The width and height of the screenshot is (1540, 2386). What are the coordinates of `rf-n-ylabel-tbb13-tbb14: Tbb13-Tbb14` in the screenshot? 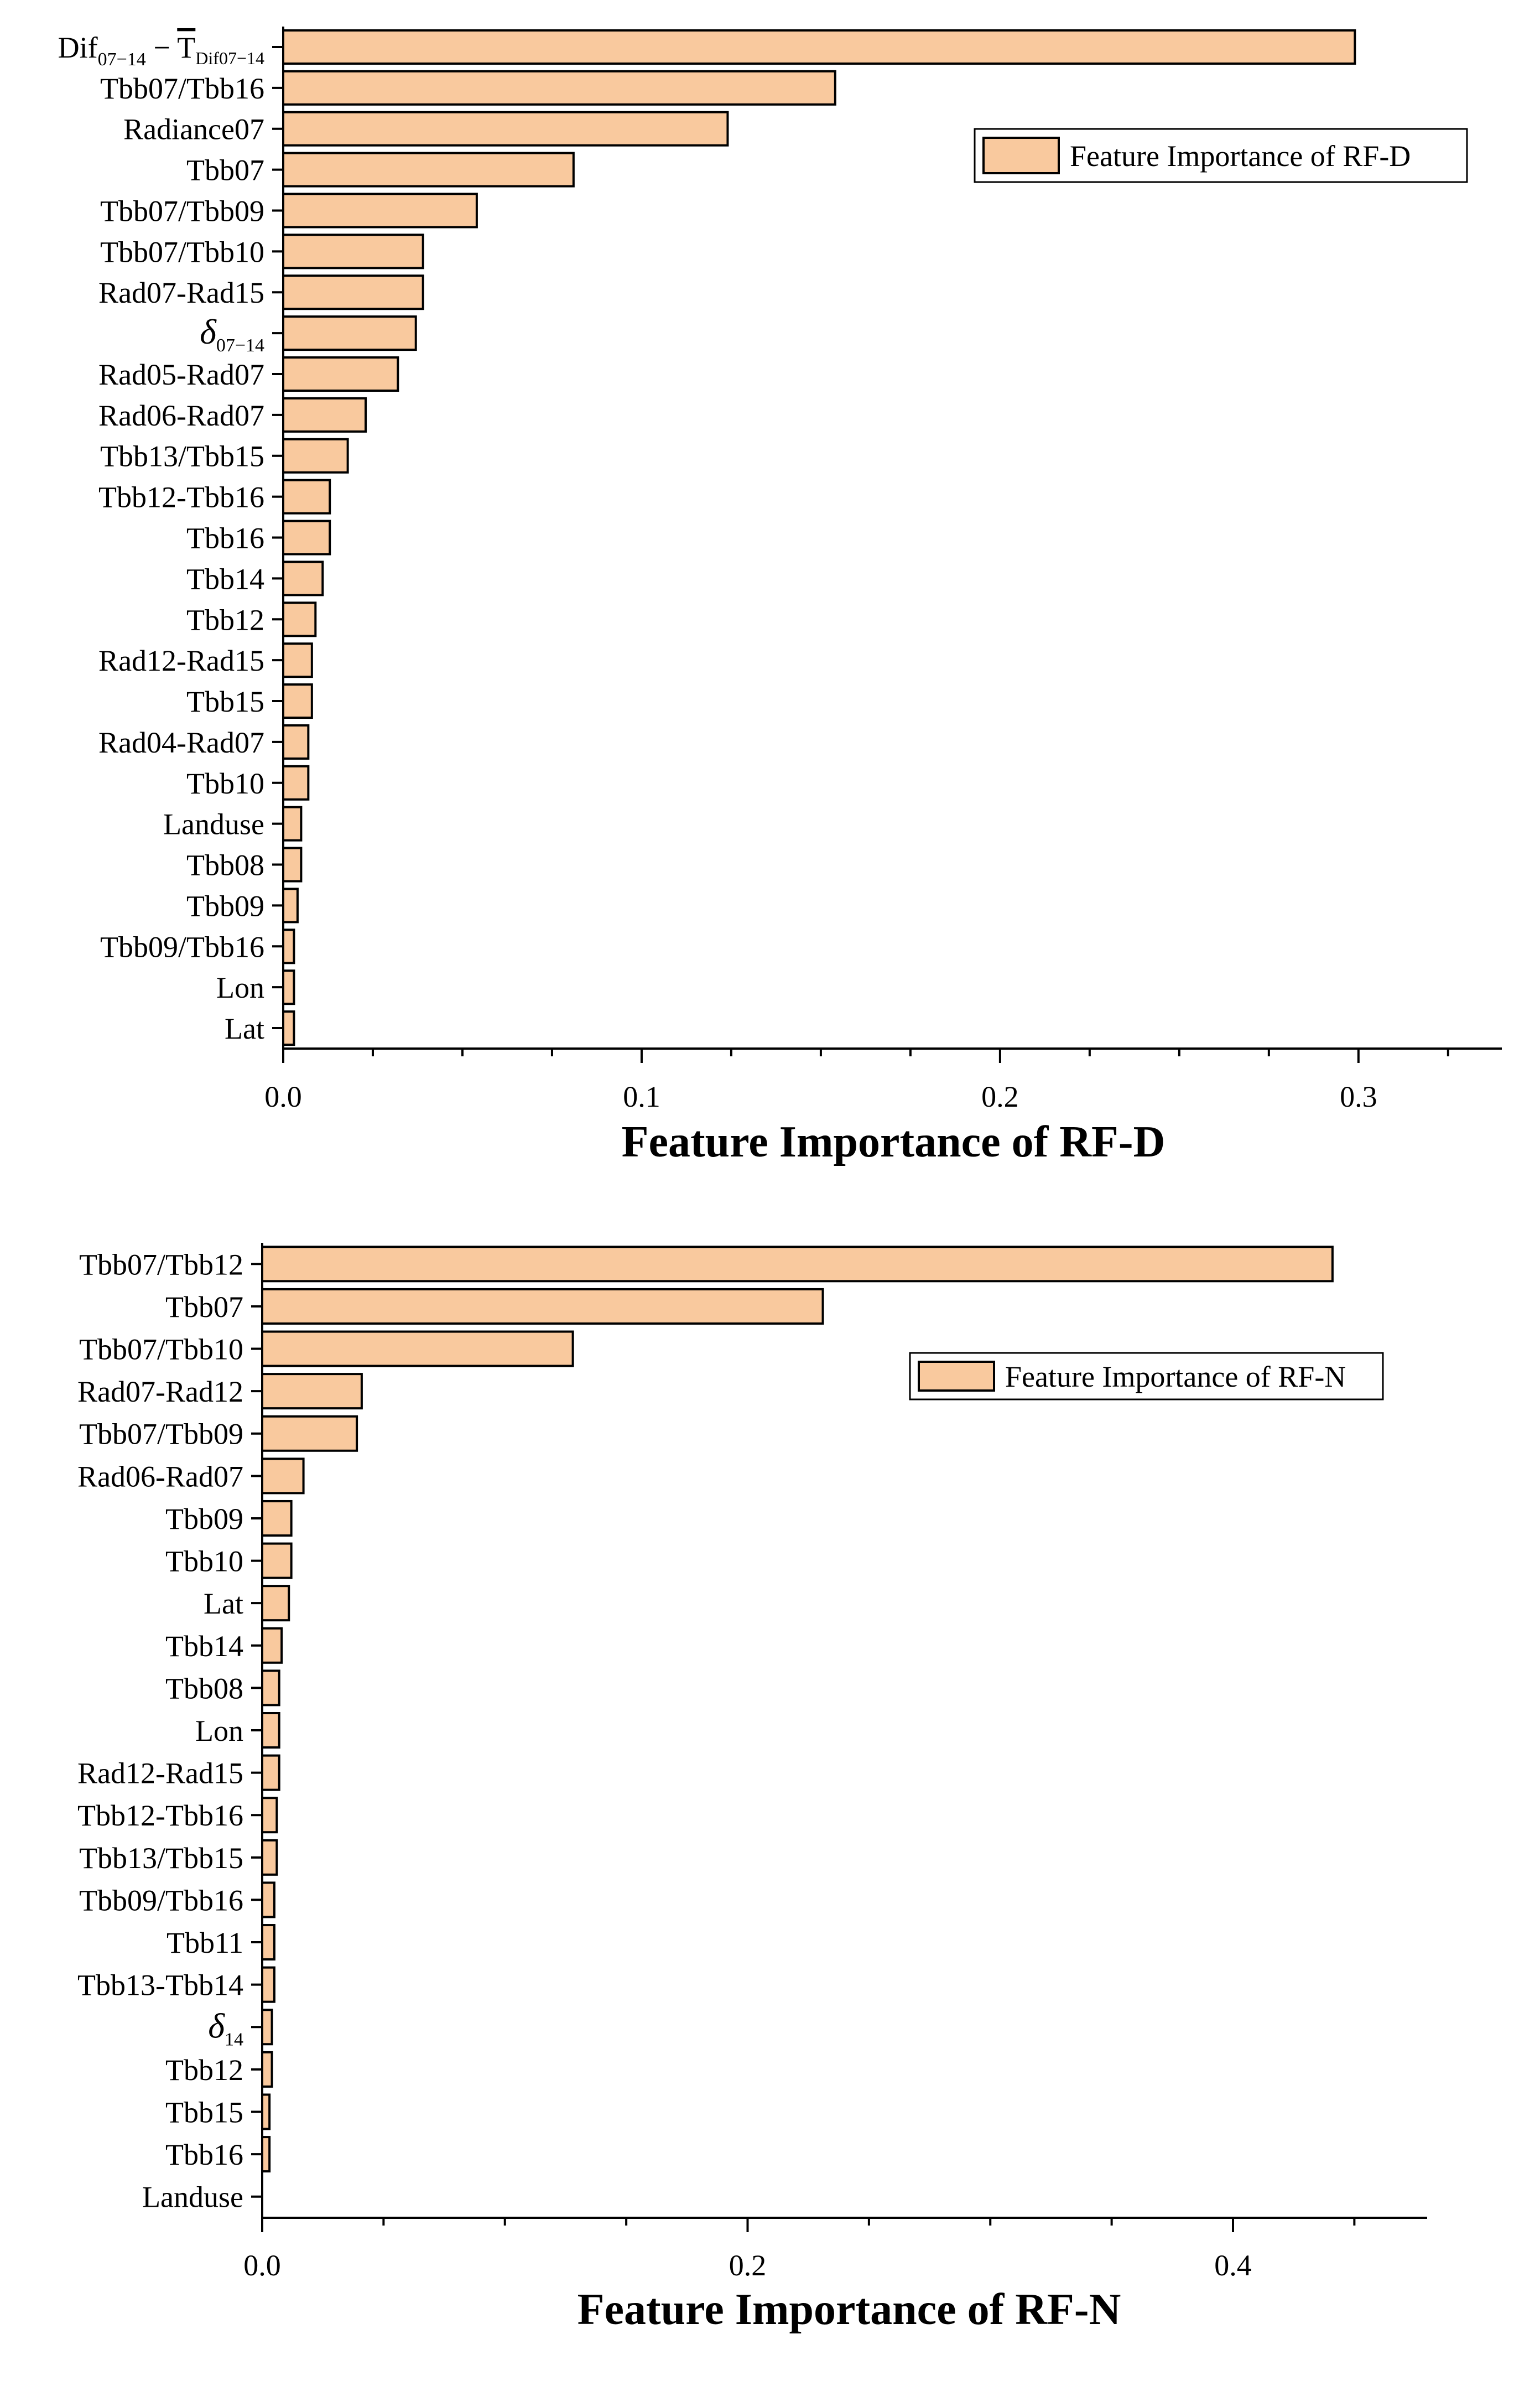 It's located at (160, 1986).